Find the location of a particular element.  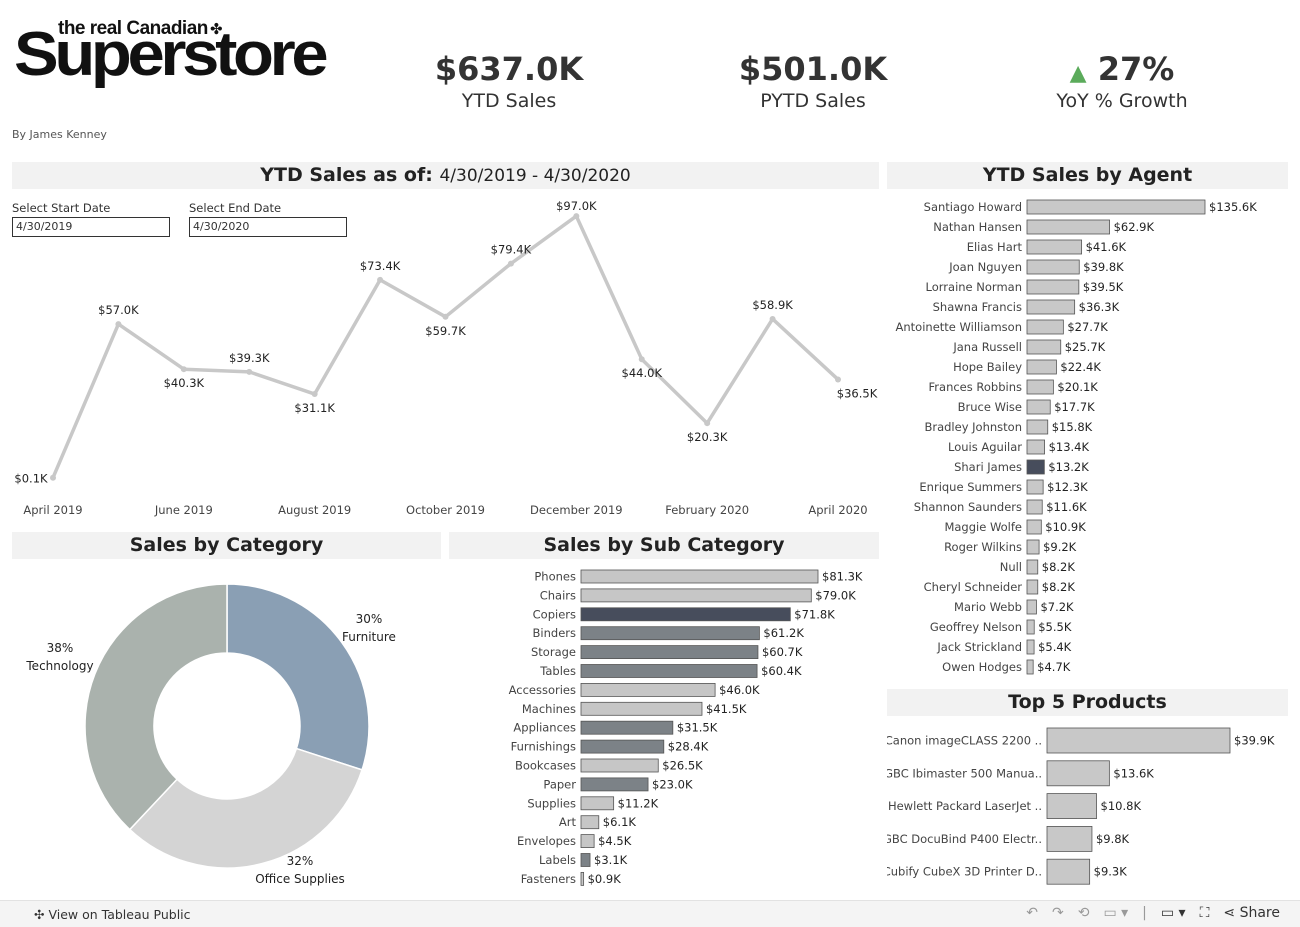

bar-value-label: $9.2K is located at coordinates (1060, 547).